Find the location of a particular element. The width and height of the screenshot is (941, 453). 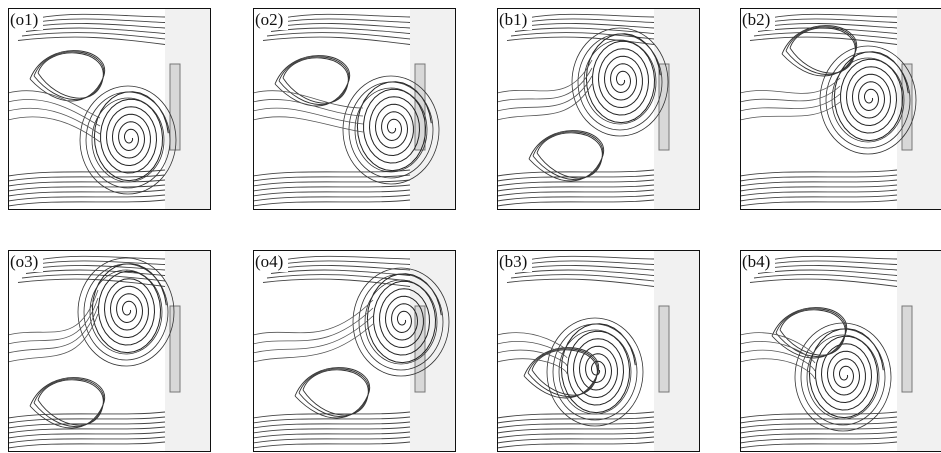

panel: (o3) is located at coordinates (109, 351).